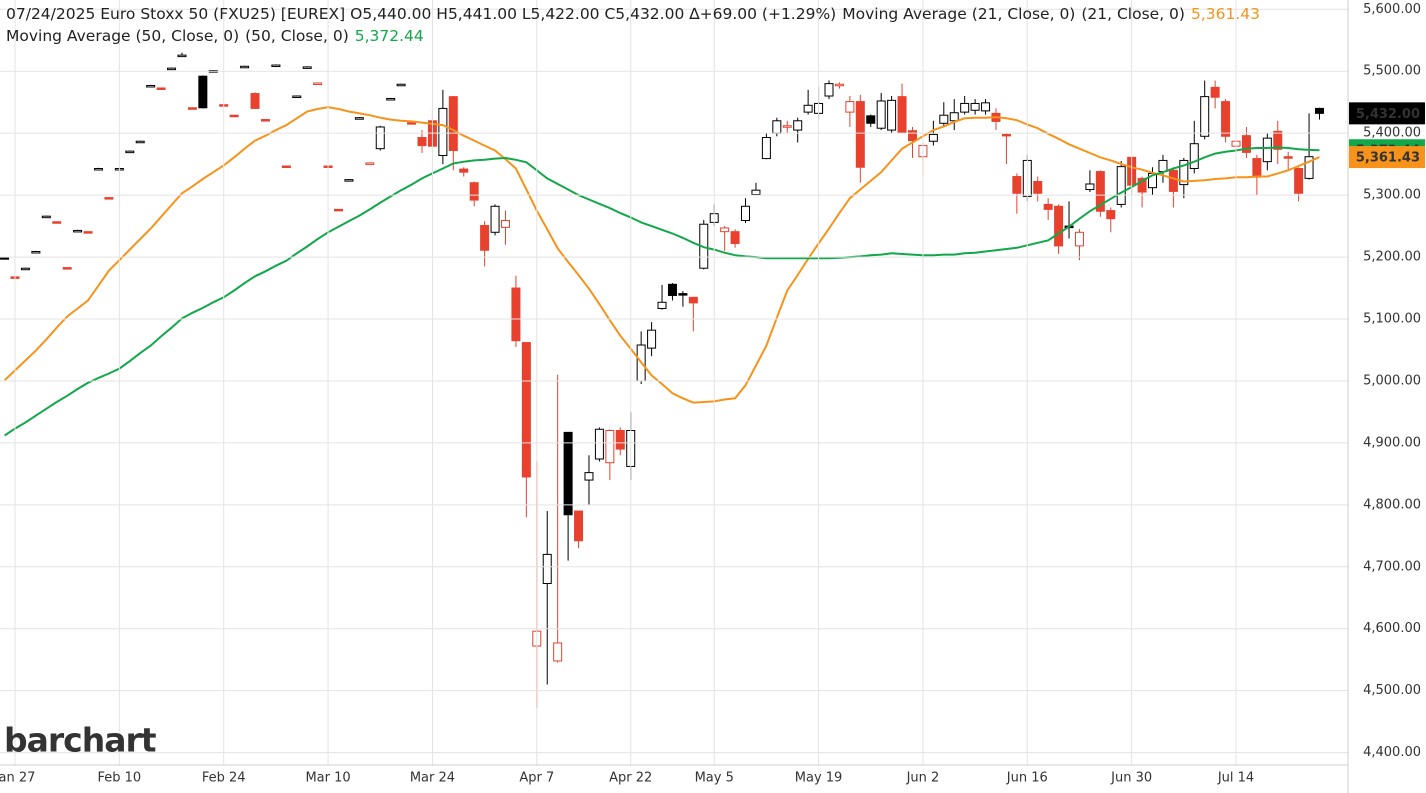 The width and height of the screenshot is (1426, 793). I want to click on y-tick-label: 4,600.00, so click(1392, 628).